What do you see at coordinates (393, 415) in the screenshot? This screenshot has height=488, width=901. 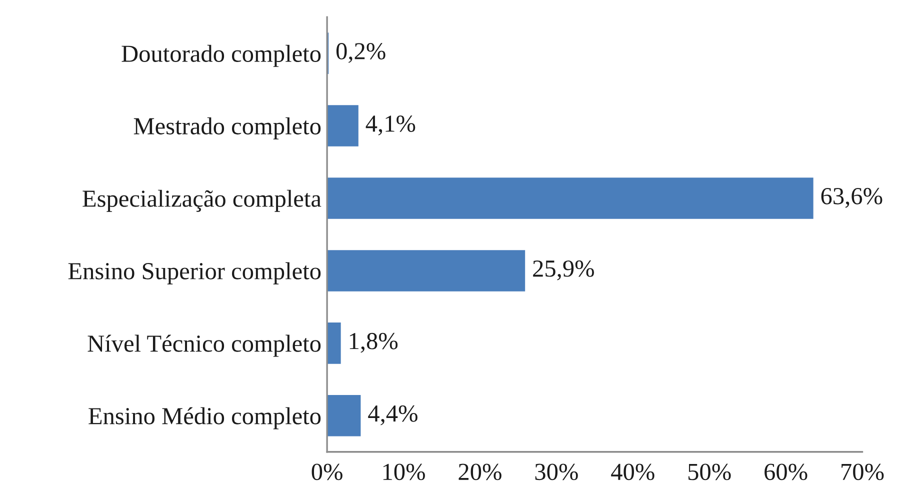 I see `data-label: 4,4%` at bounding box center [393, 415].